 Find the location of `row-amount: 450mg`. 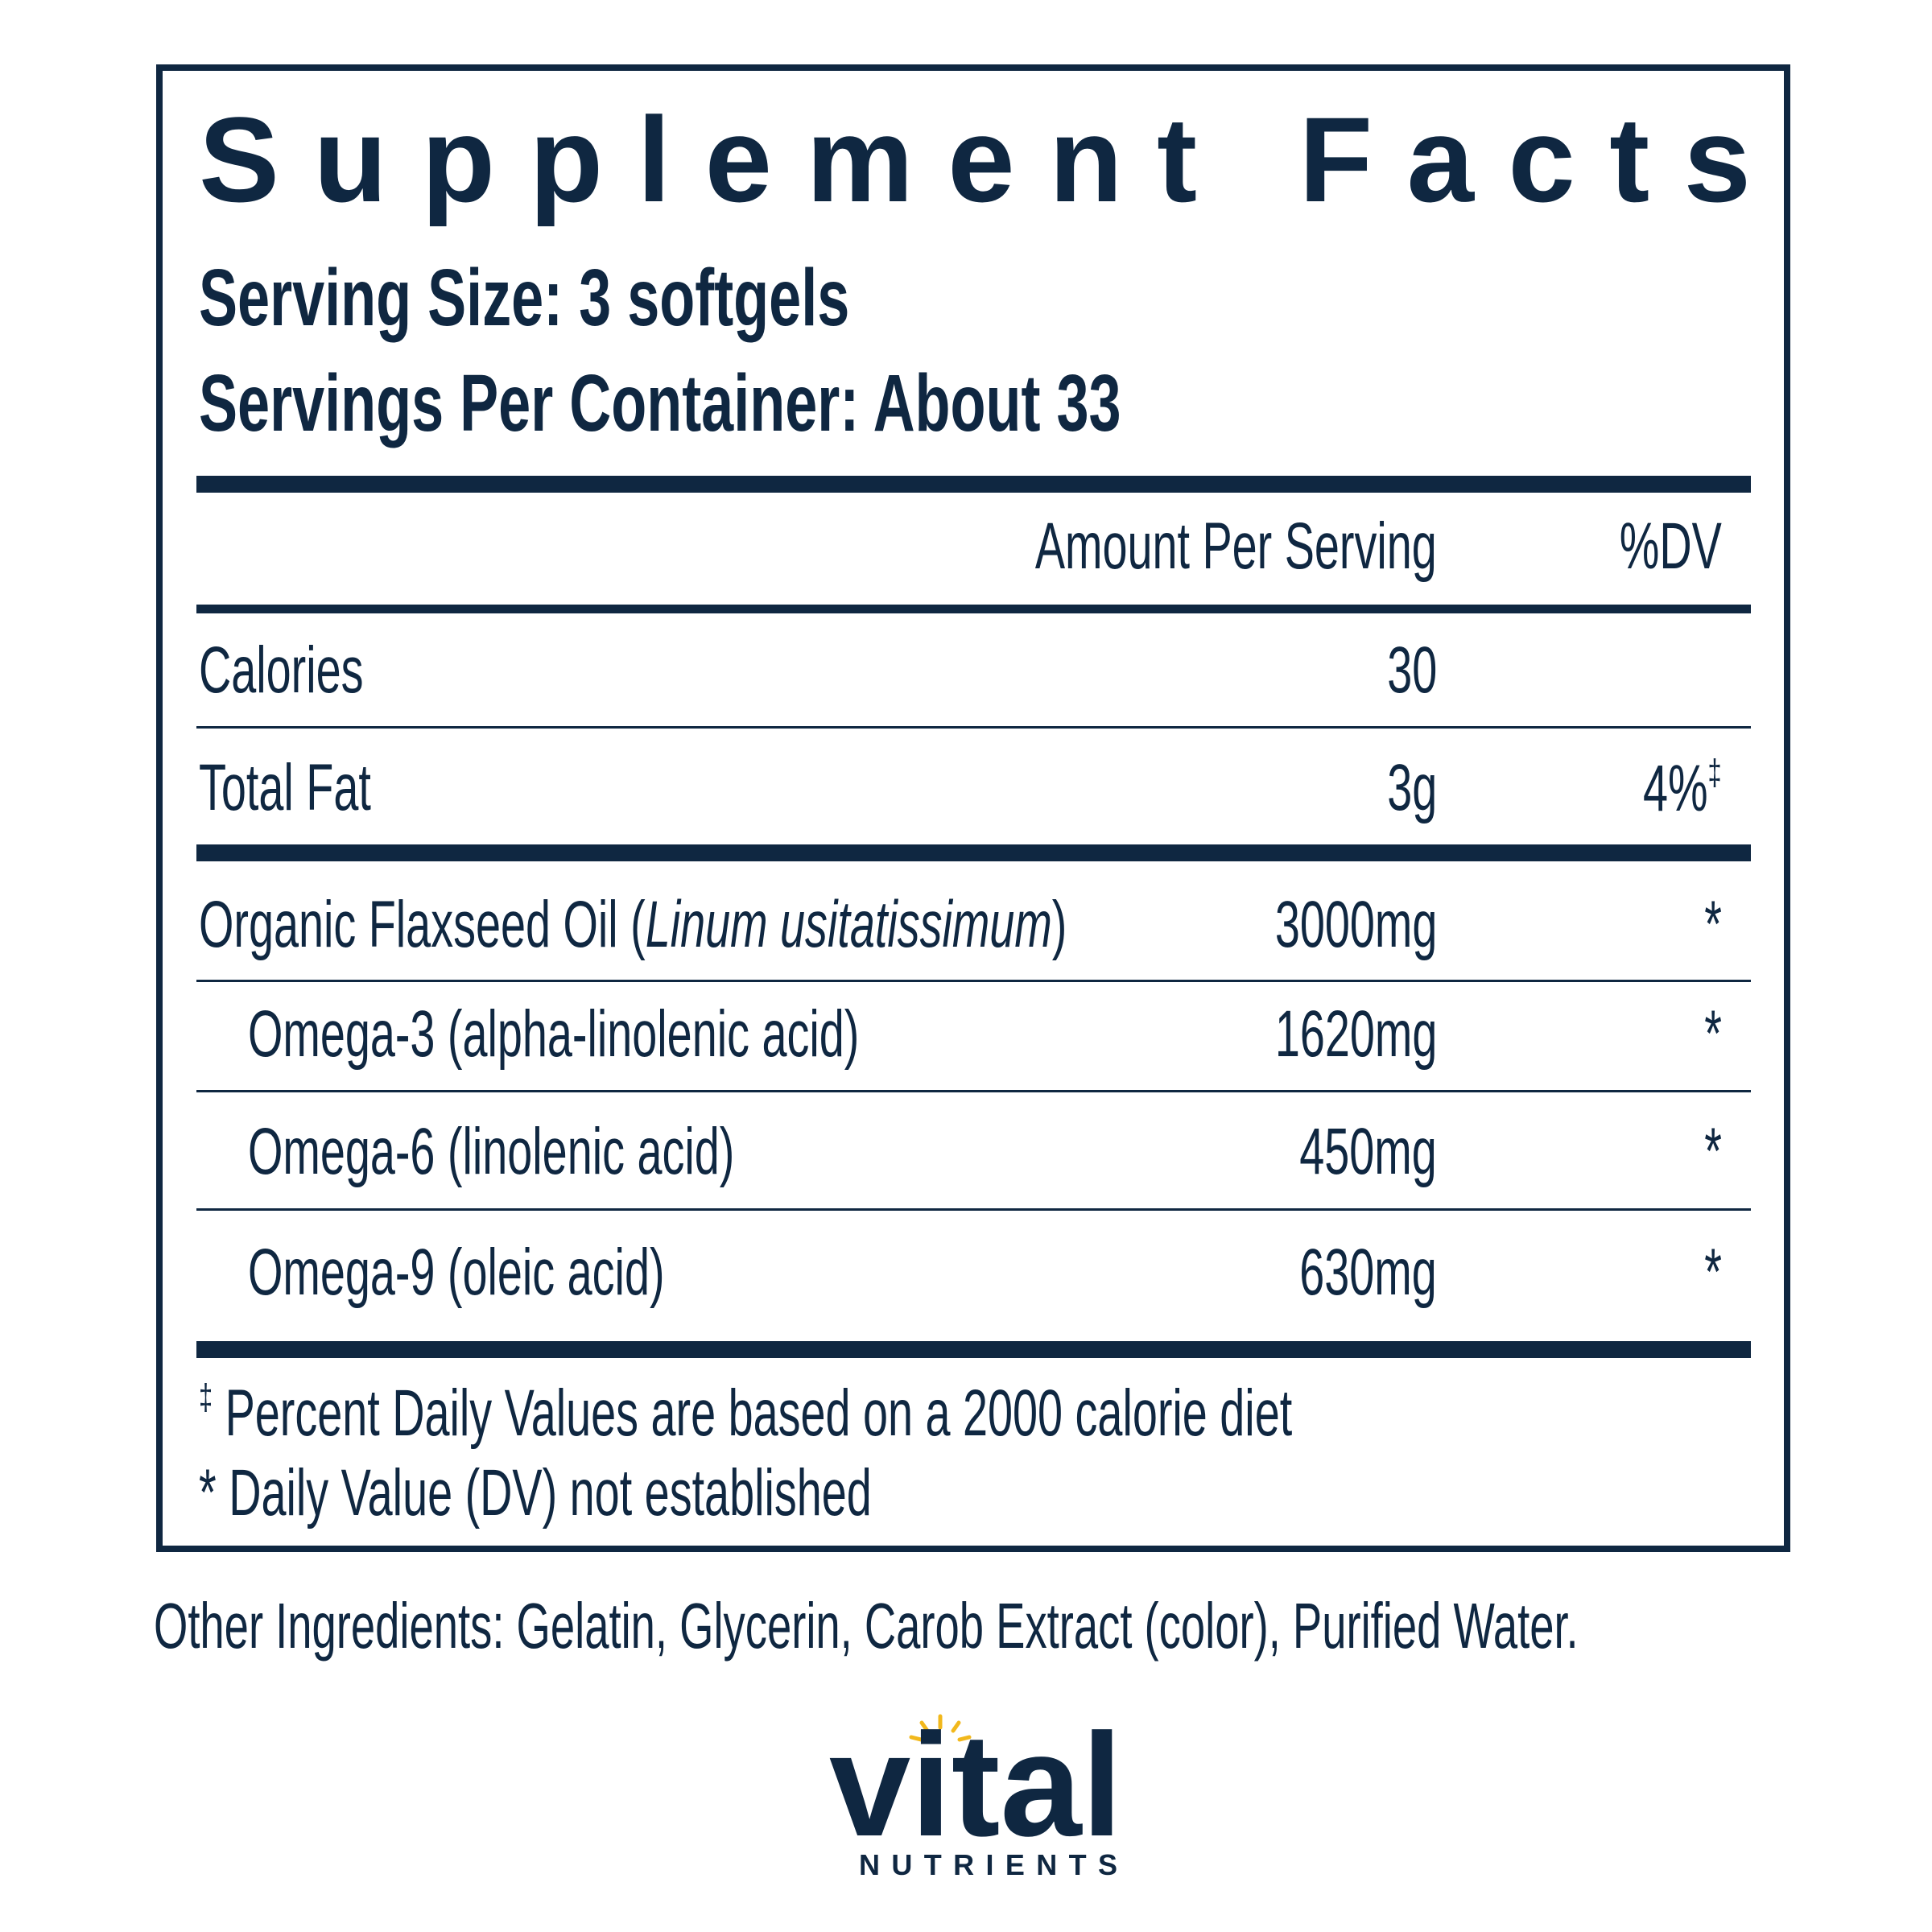

row-amount: 450mg is located at coordinates (1368, 1151).